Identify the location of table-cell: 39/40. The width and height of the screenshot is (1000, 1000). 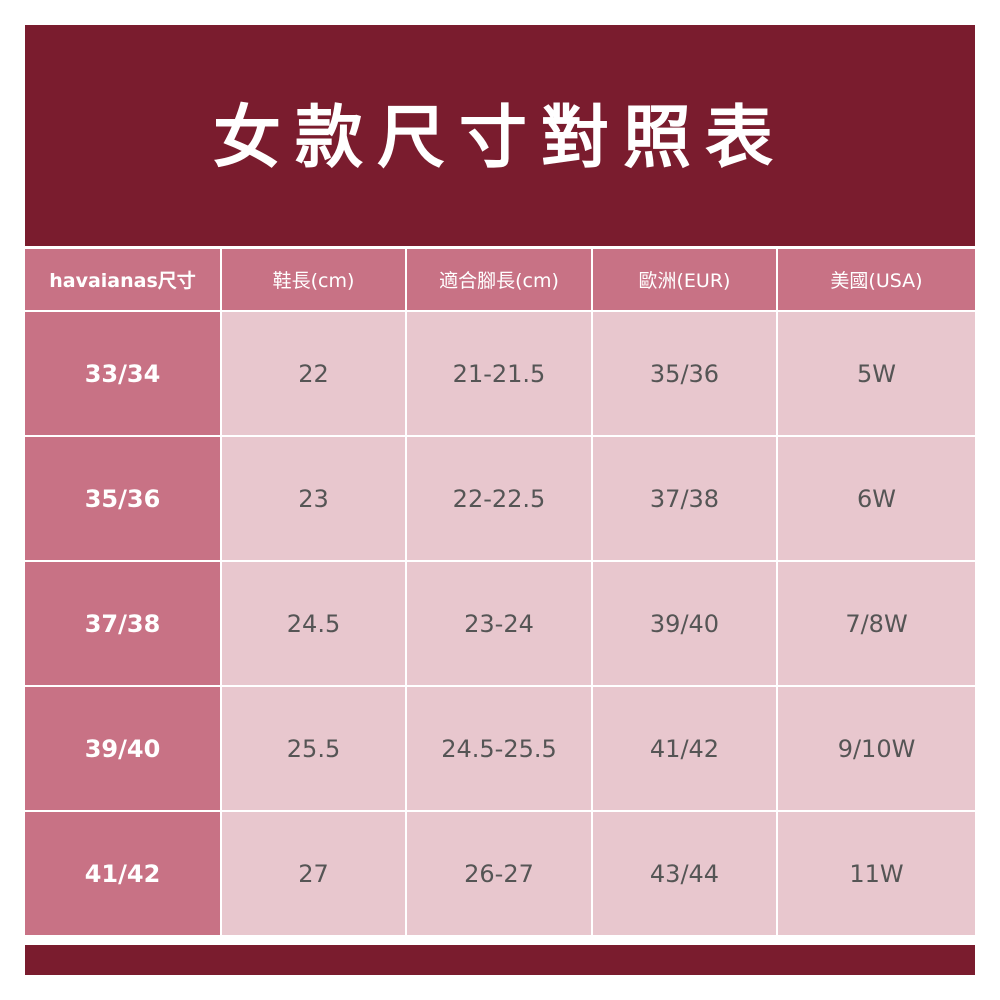
(684, 623).